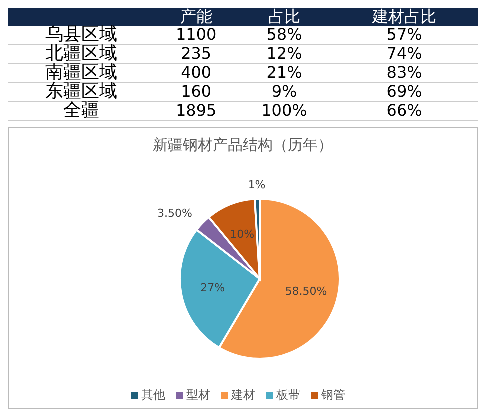 This screenshot has height=417, width=487. Describe the element at coordinates (175, 213) in the screenshot. I see `data-label: 3.50%` at that location.